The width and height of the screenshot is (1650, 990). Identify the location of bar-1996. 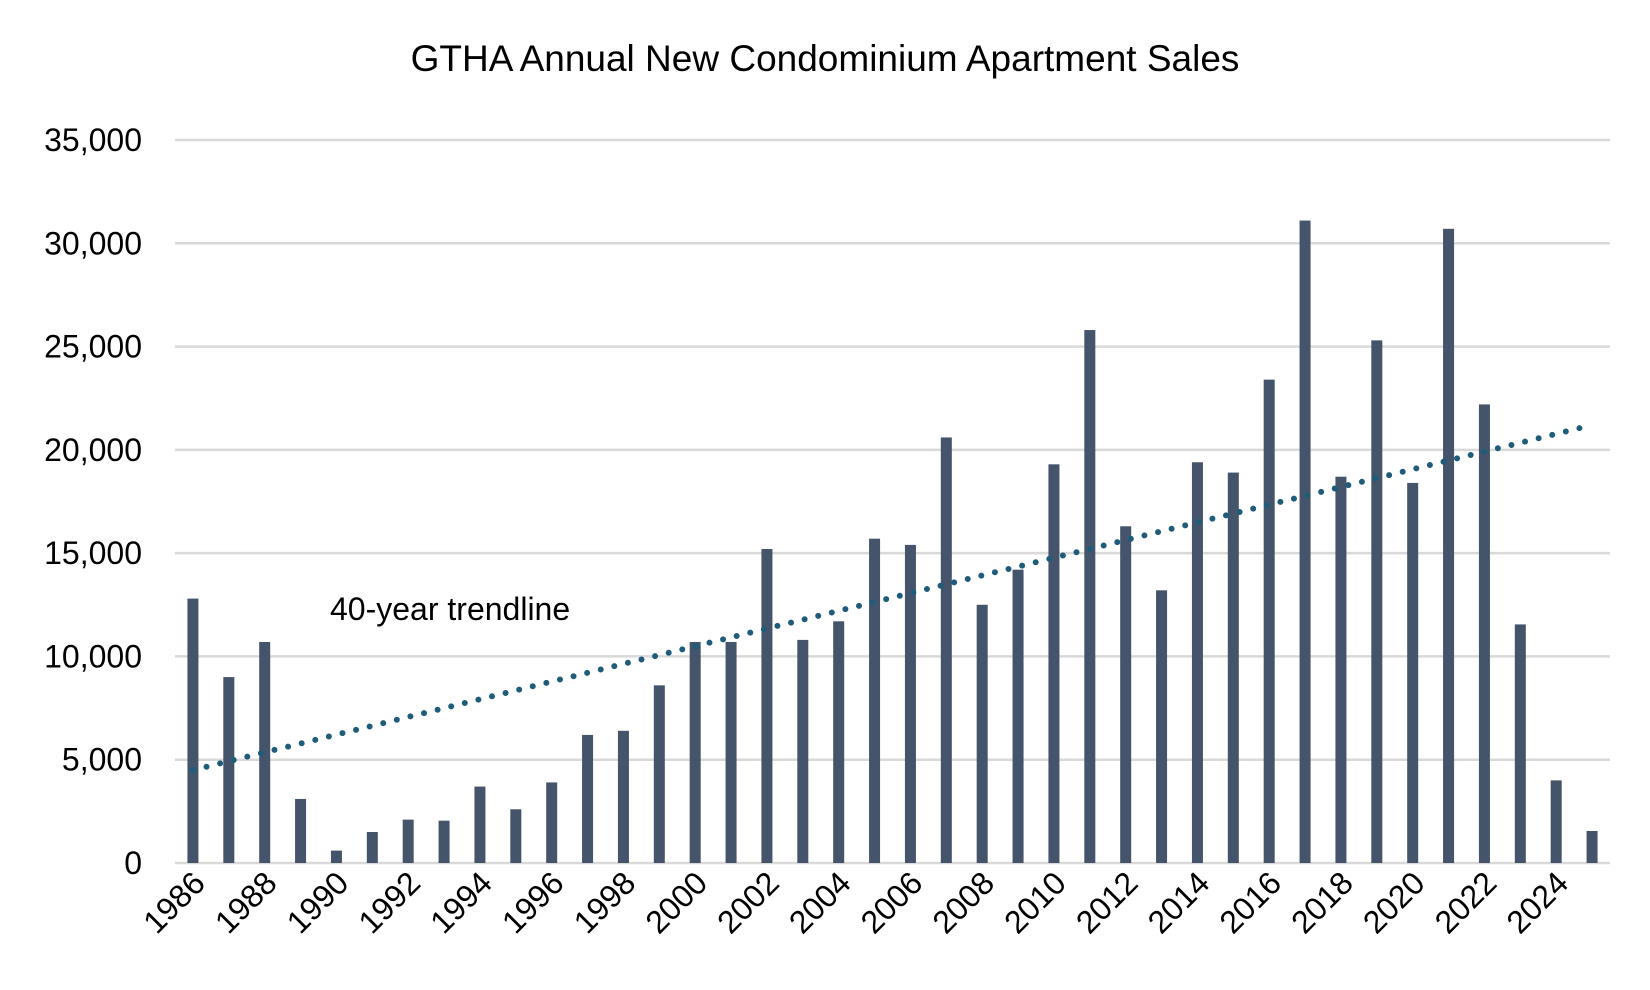
(552, 822).